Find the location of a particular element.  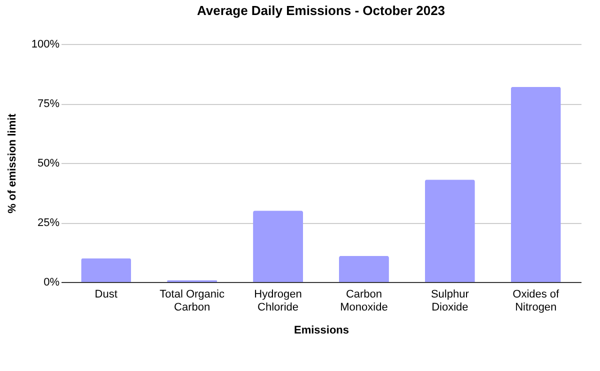

y-tick-label: 0% is located at coordinates (52, 282).